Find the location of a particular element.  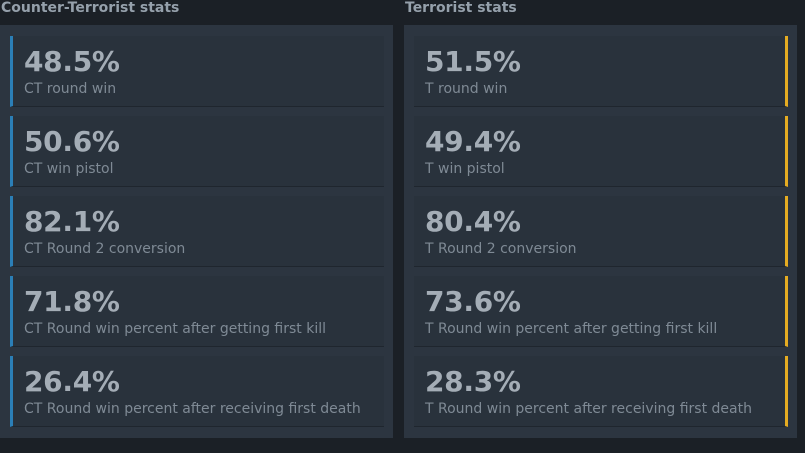

stat-label: T Round 2 conversion is located at coordinates (501, 249).